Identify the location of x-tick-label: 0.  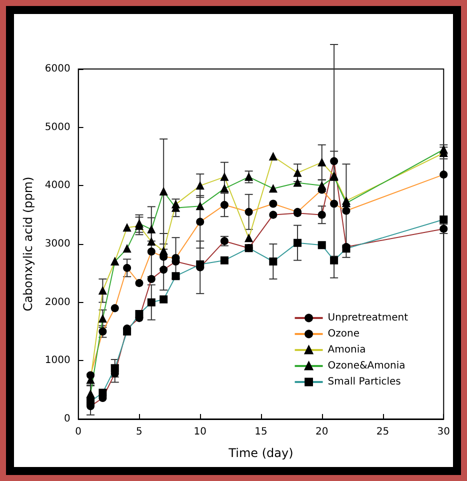
(78, 432).